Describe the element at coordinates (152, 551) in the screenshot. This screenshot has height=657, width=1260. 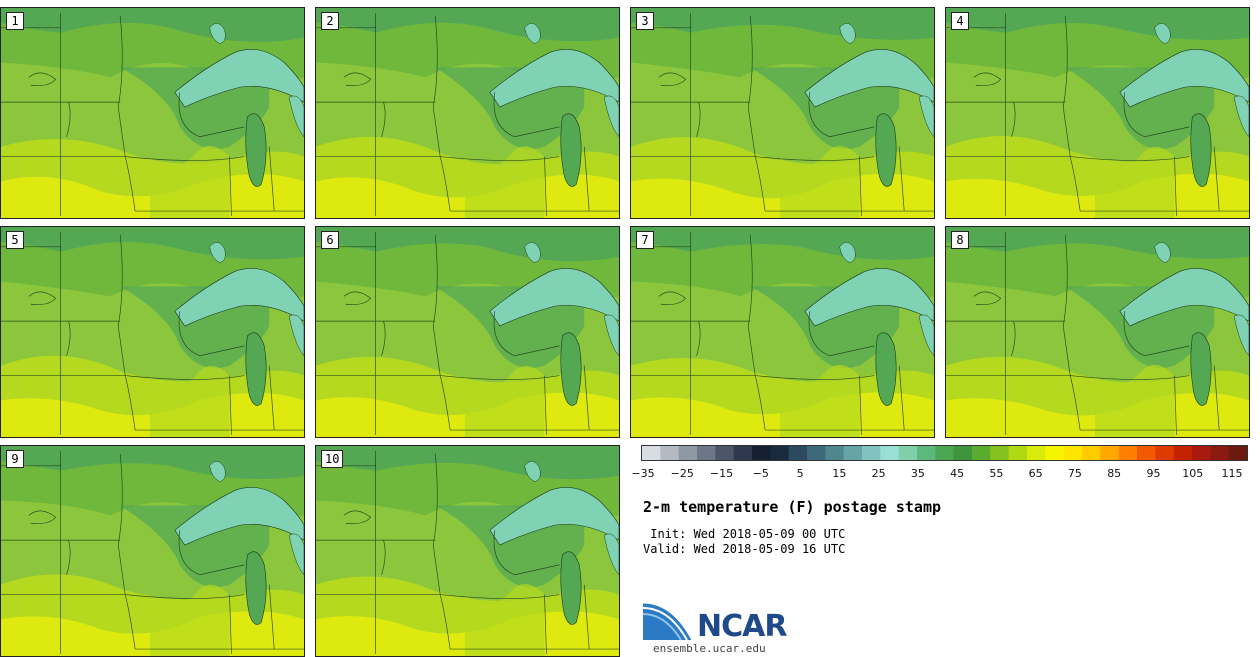
I see `stamp-panel-9: 9` at that location.